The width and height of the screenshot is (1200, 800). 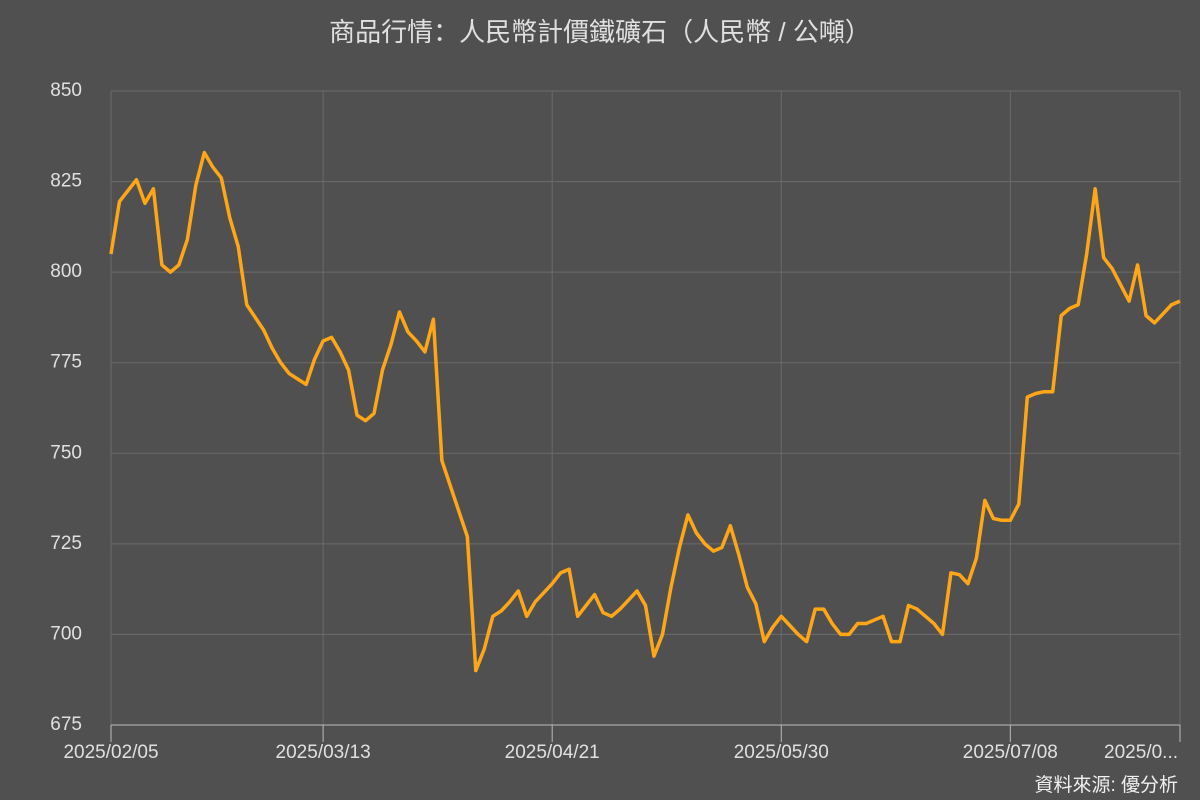 I want to click on y-tick-label: 850, so click(x=66, y=90).